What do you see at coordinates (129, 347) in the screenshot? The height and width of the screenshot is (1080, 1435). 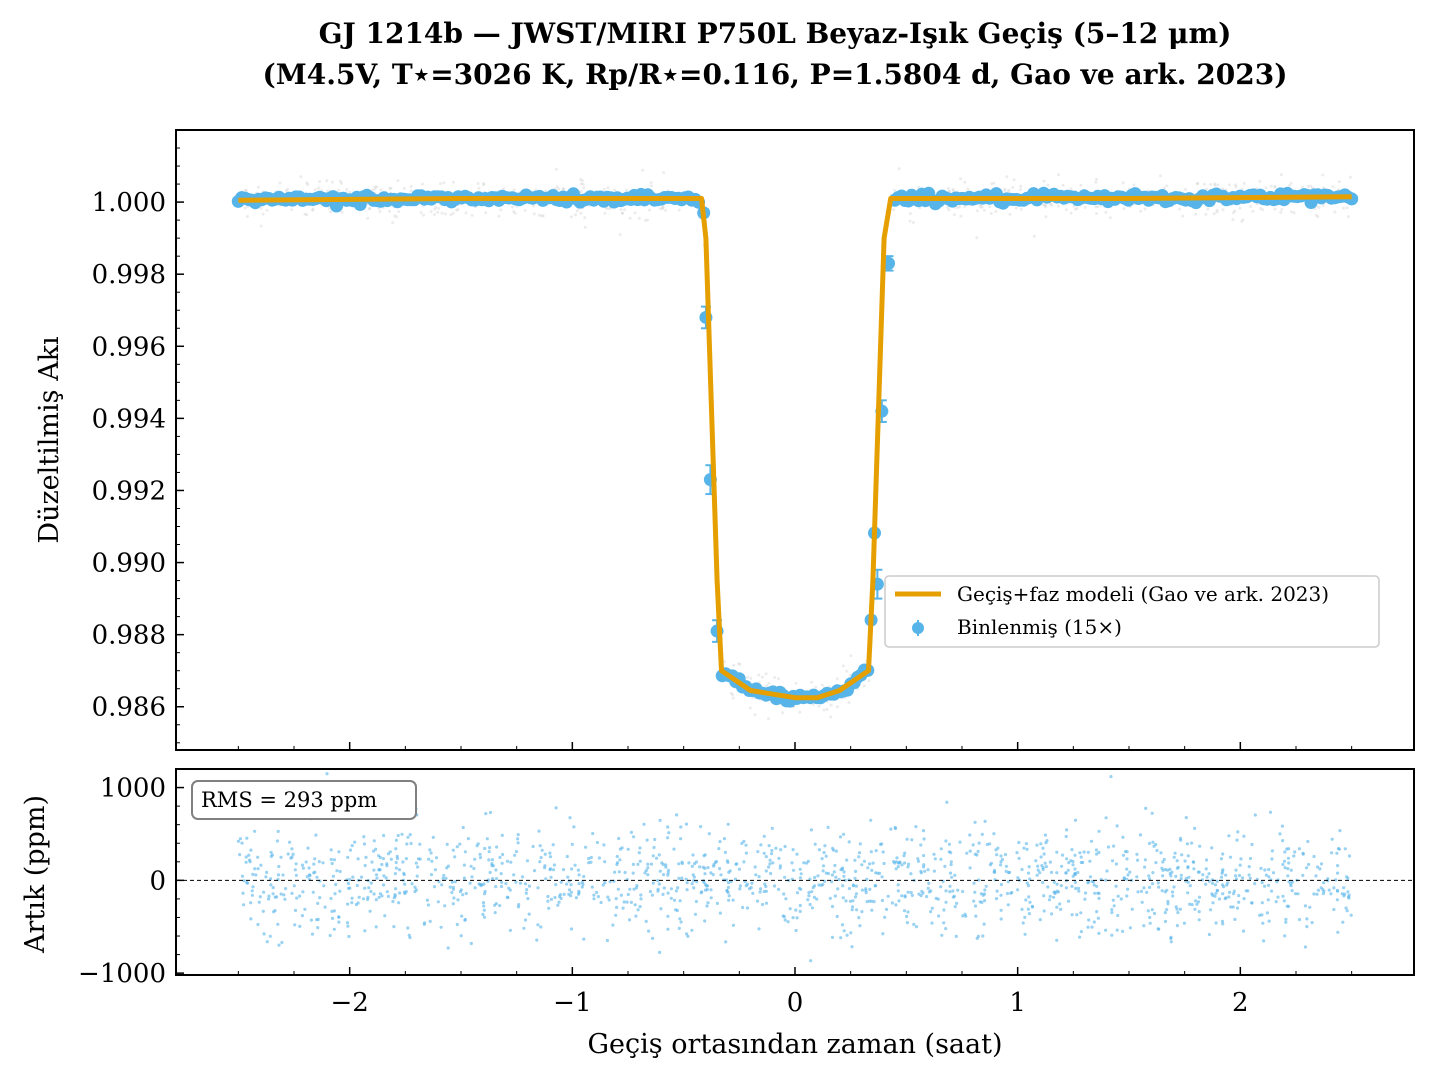 I see `top-ytick-label: 0.996` at bounding box center [129, 347].